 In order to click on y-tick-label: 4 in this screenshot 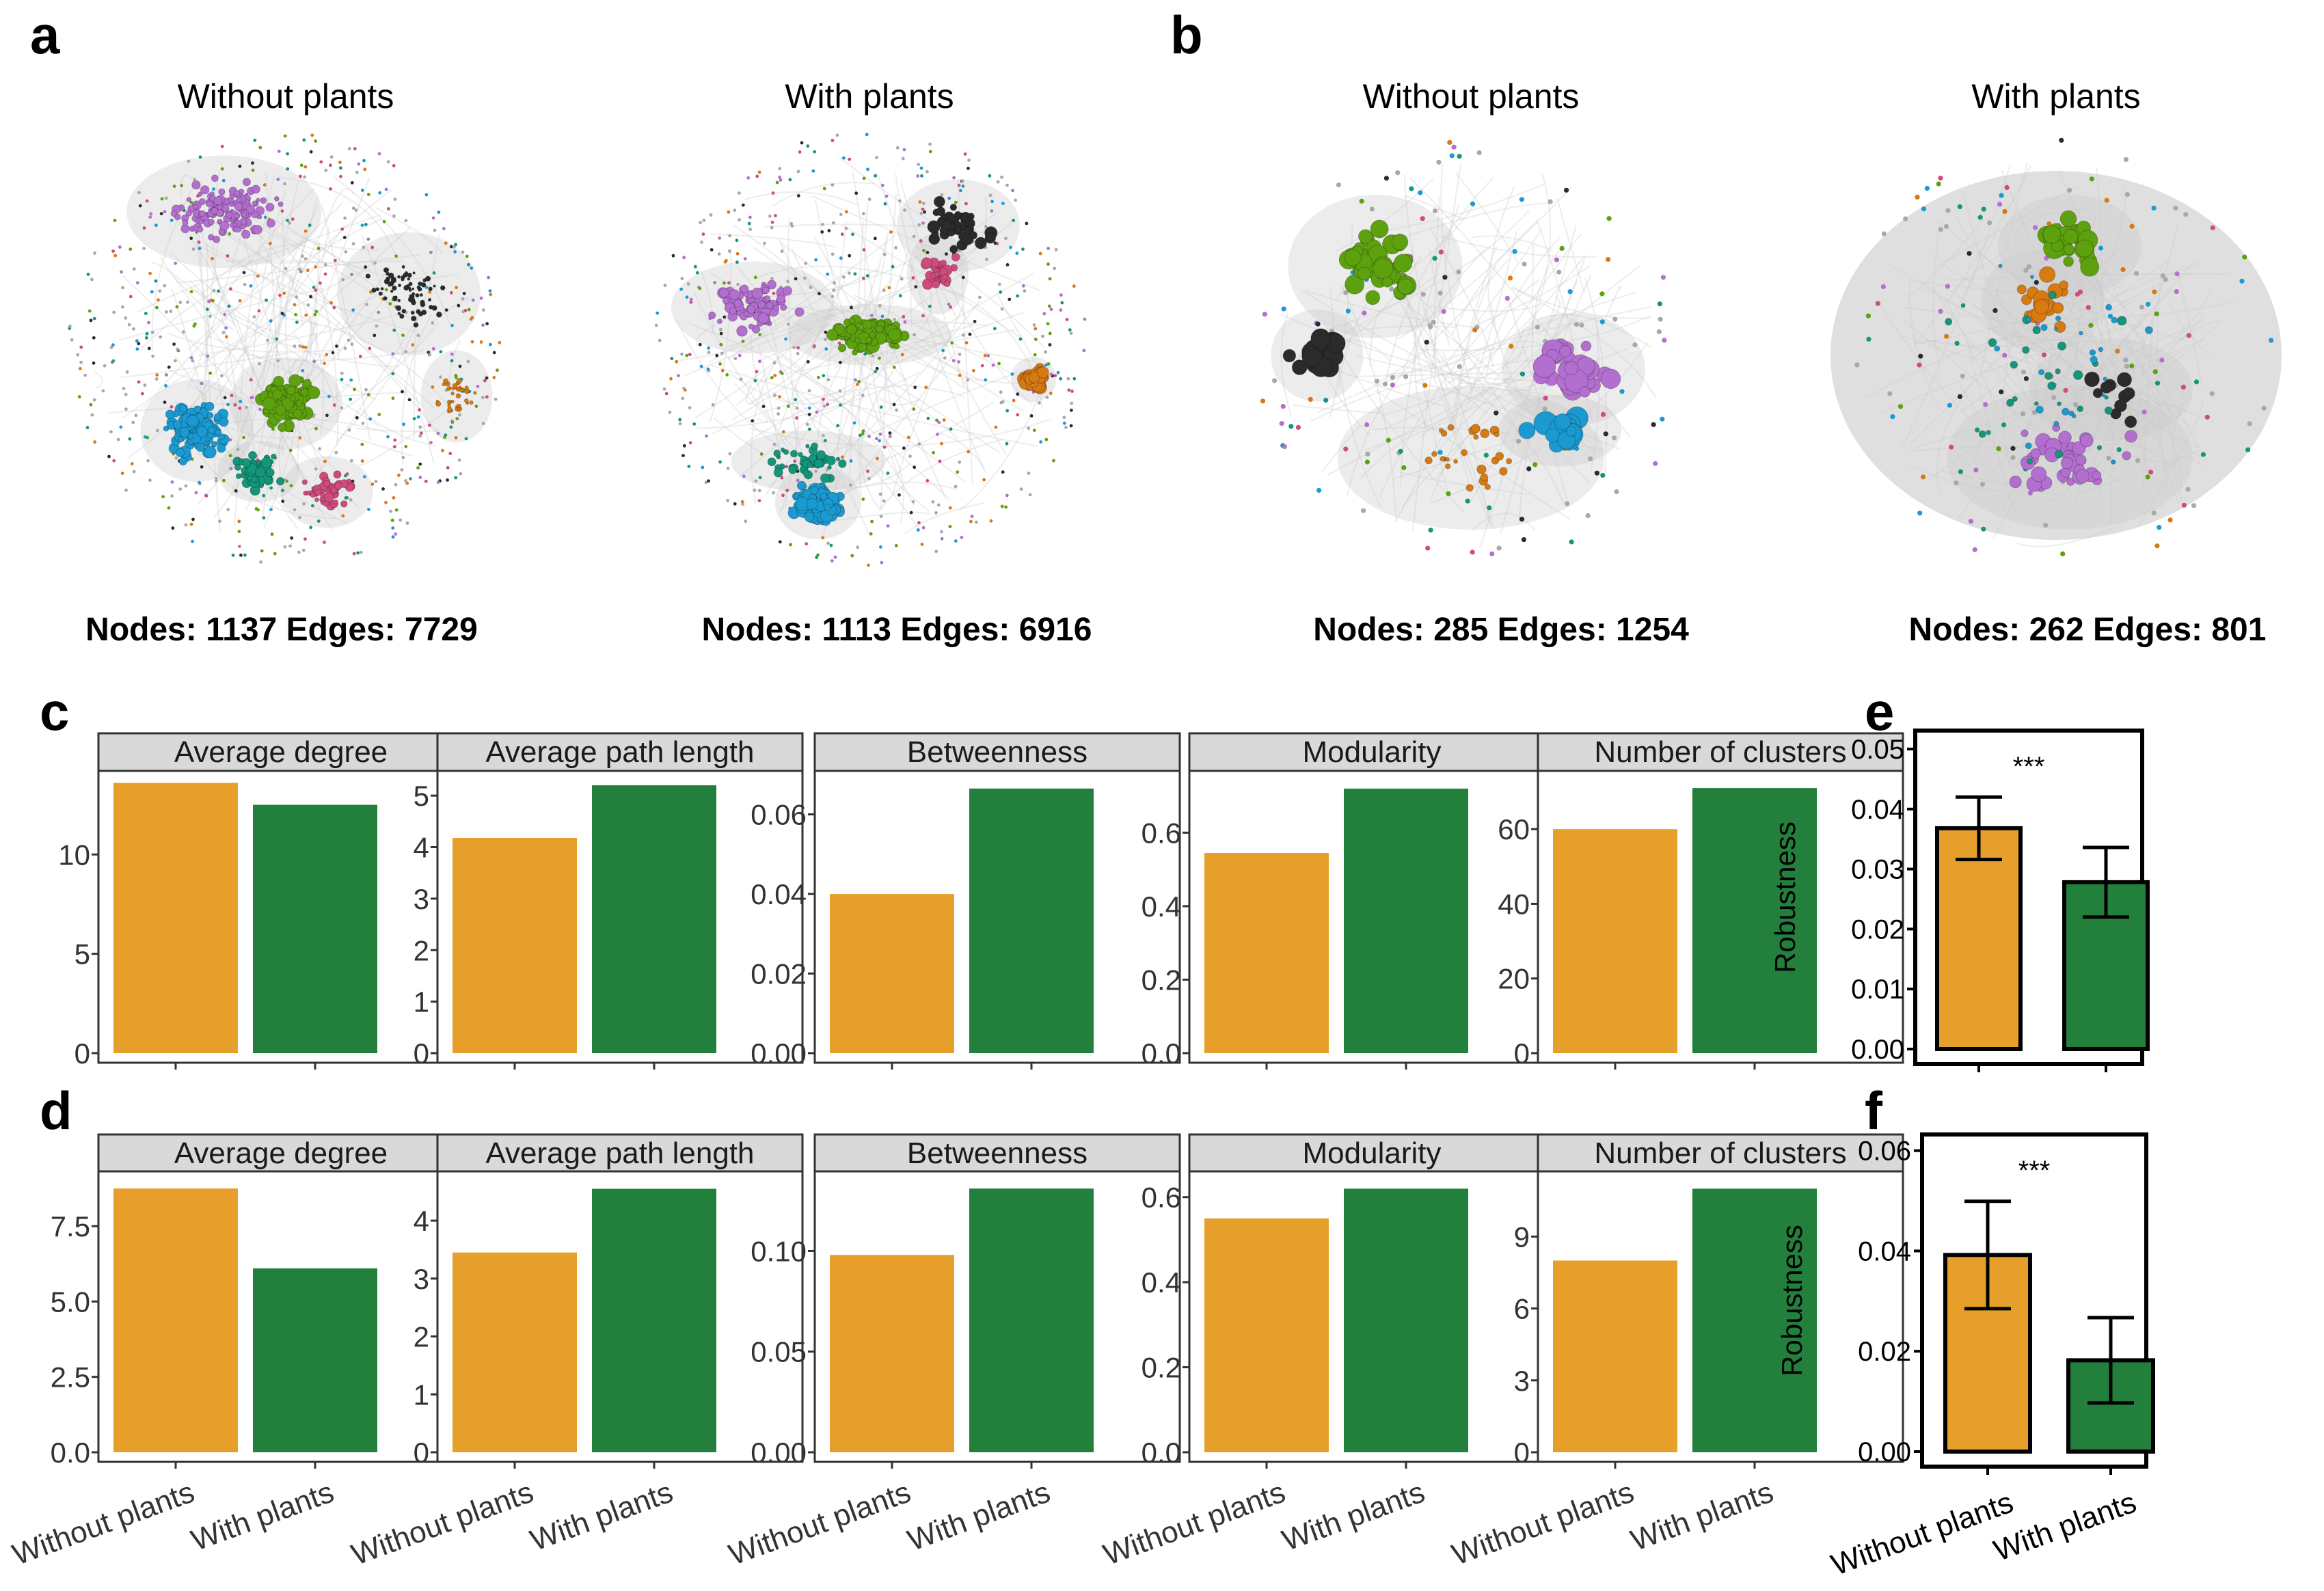, I will do `click(421, 1221)`.